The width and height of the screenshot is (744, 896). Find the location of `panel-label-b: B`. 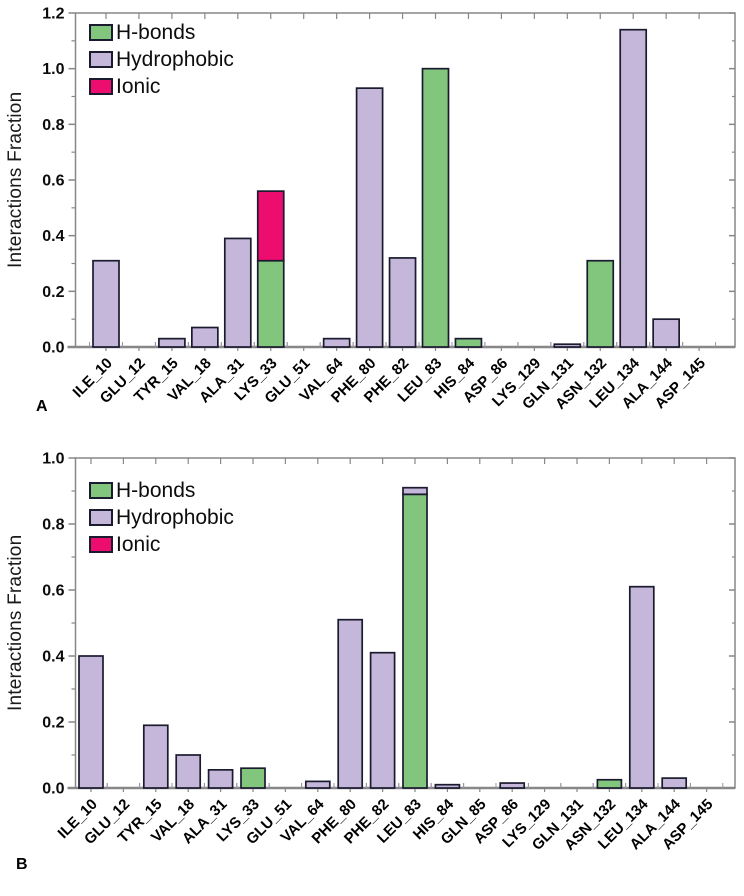

panel-label-b: B is located at coordinates (22, 864).